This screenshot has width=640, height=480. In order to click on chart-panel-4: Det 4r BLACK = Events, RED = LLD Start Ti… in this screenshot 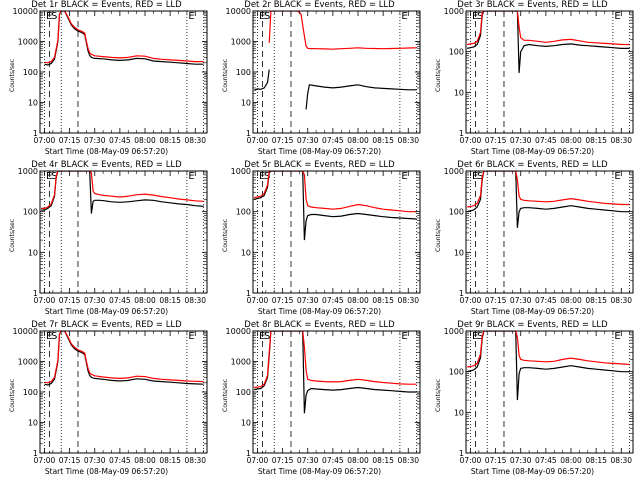, I will do `click(106, 240)`.